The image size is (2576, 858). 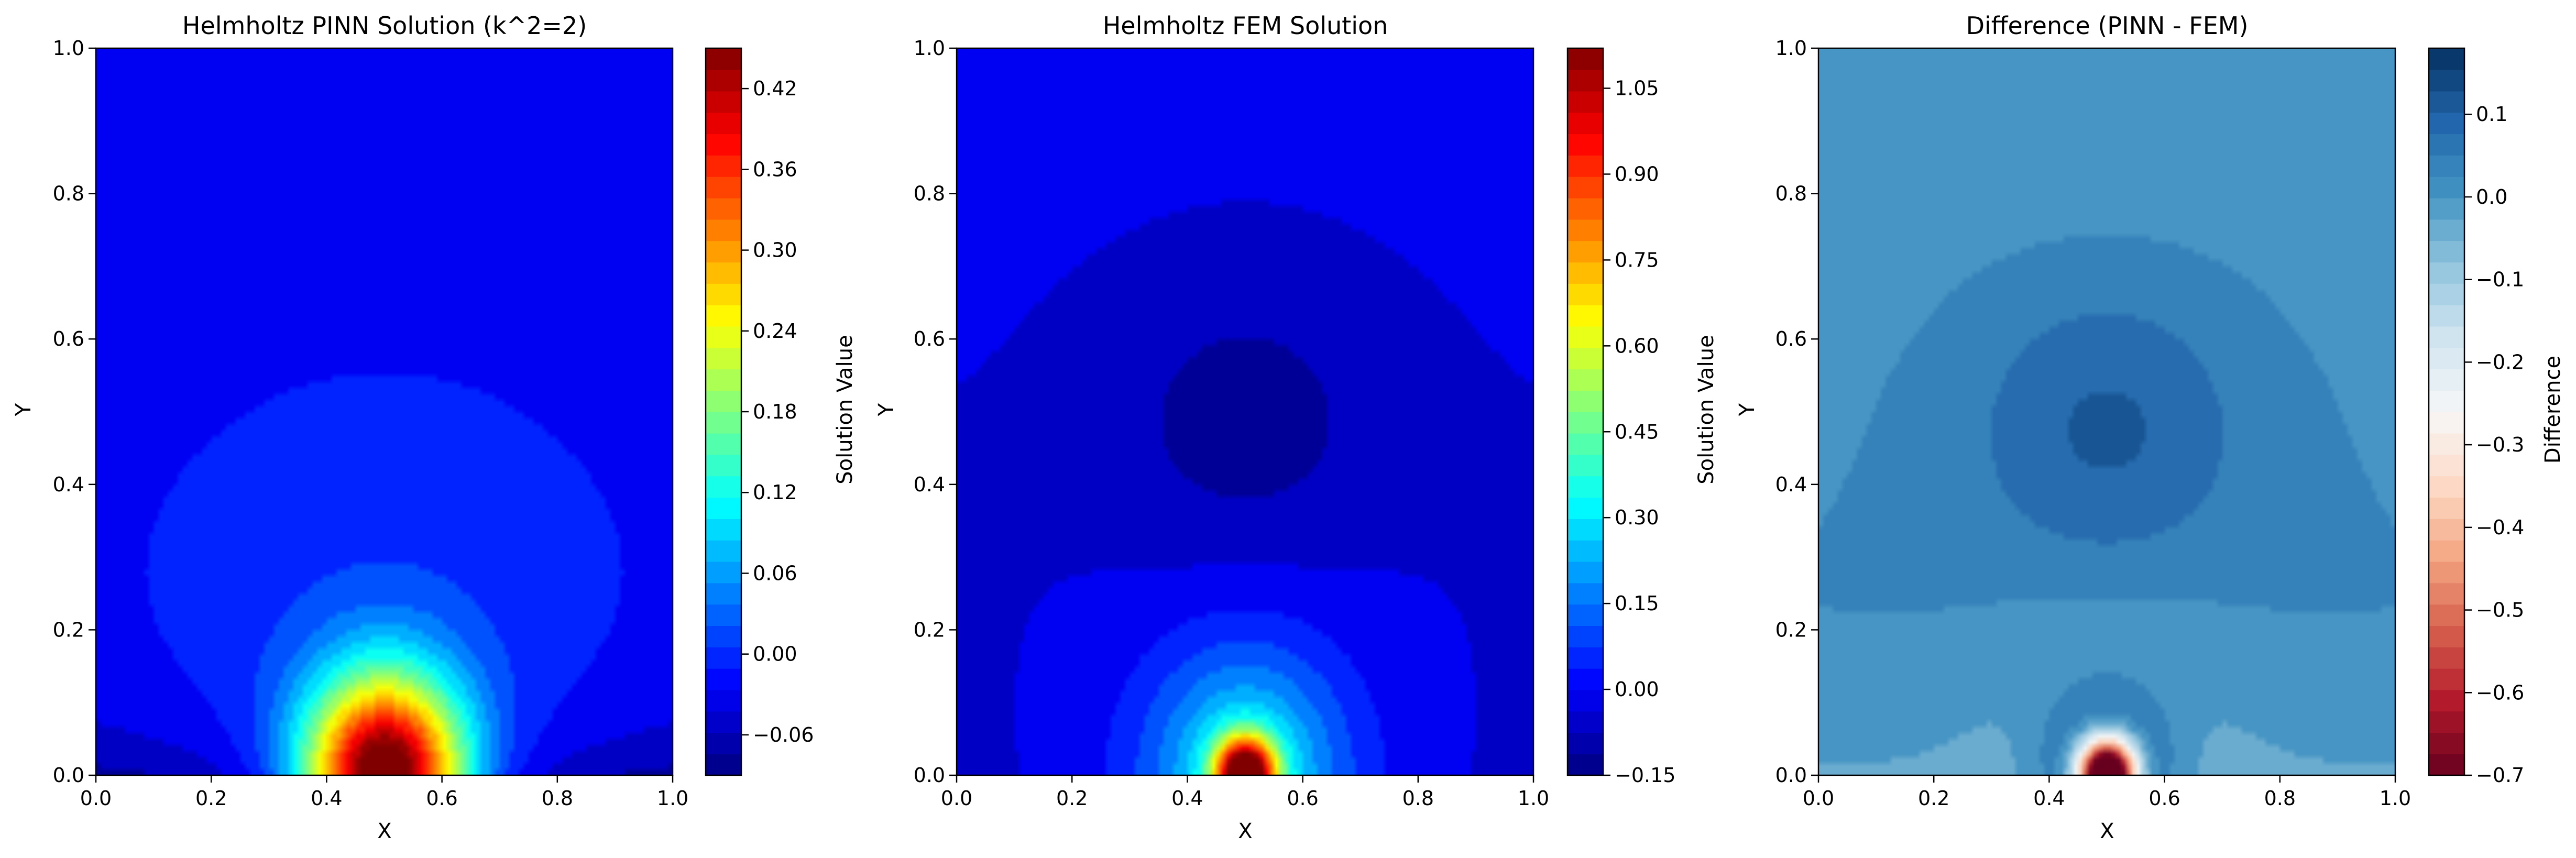 I want to click on y-tick-label: 0.8, so click(x=929, y=194).